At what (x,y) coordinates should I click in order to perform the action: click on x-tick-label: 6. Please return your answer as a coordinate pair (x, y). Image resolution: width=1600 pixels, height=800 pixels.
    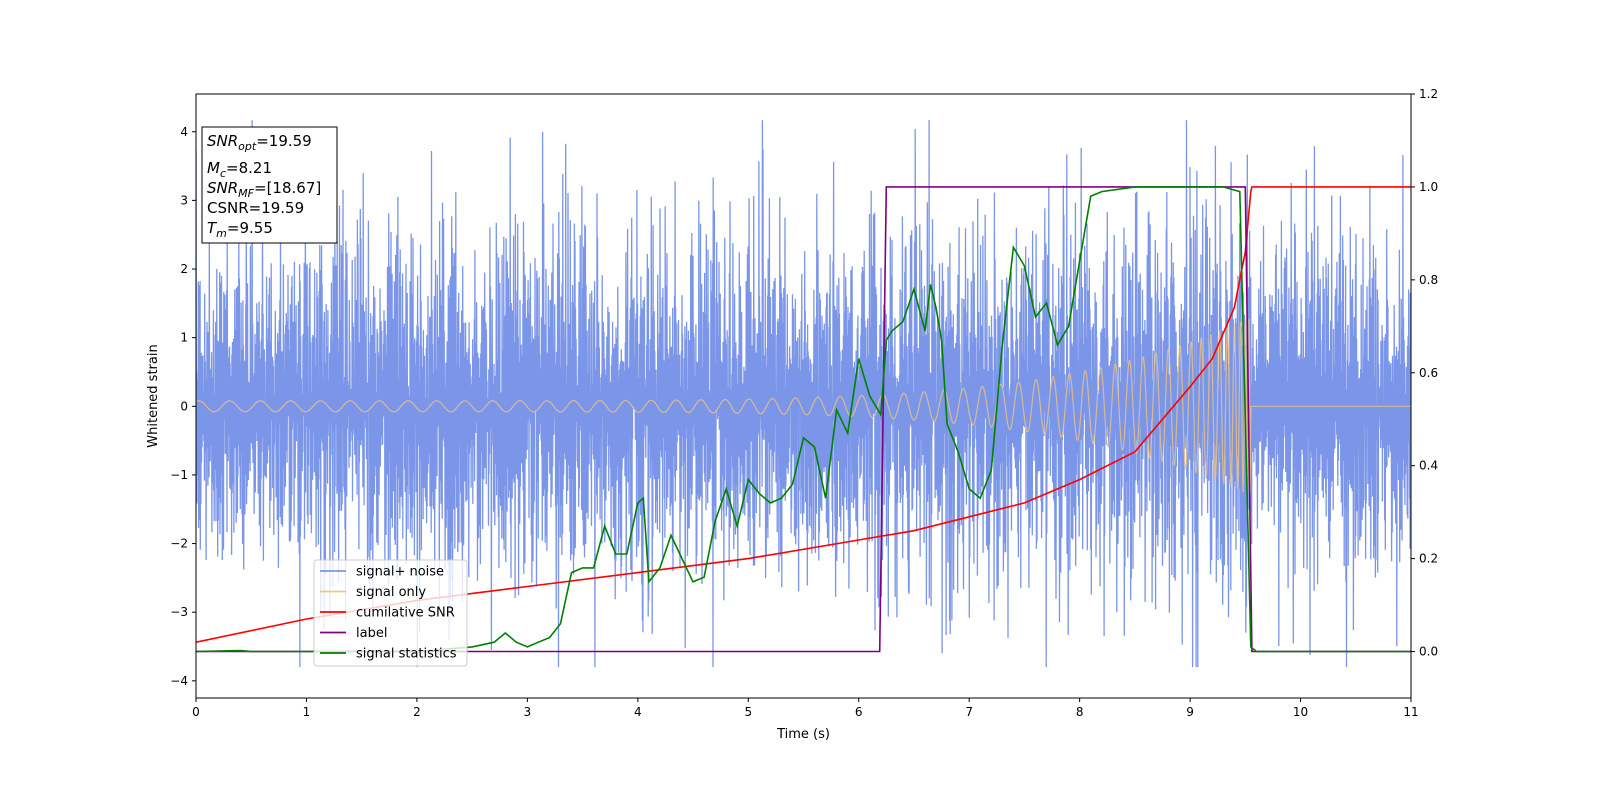
    Looking at the image, I should click on (859, 712).